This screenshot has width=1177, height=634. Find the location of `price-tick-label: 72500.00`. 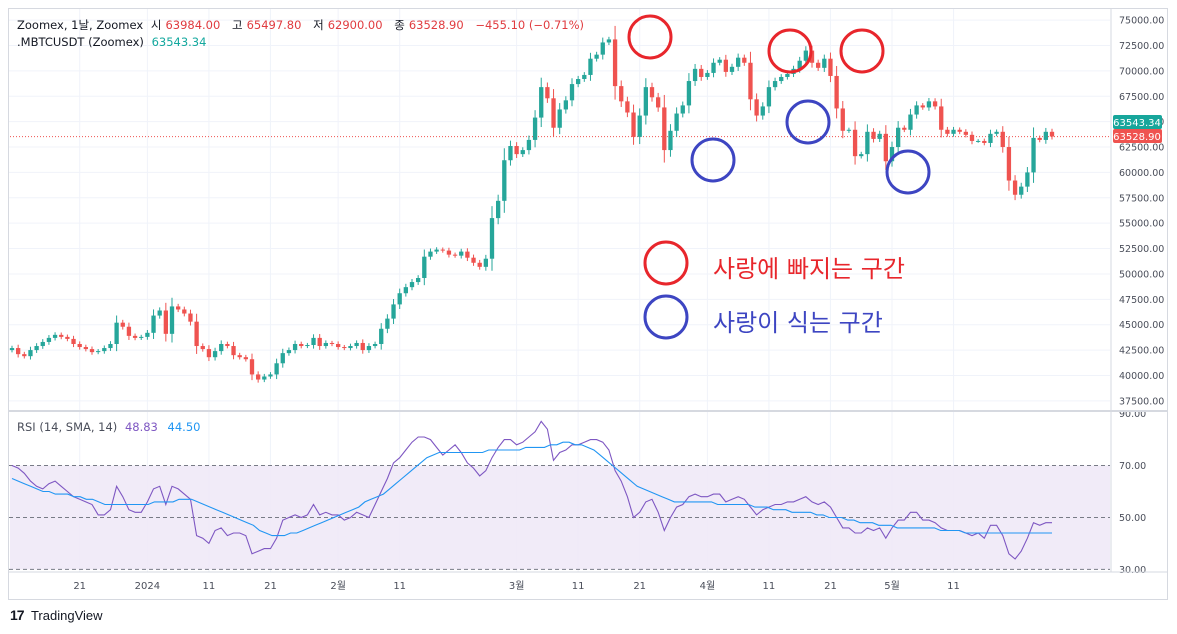

price-tick-label: 72500.00 is located at coordinates (1141, 46).